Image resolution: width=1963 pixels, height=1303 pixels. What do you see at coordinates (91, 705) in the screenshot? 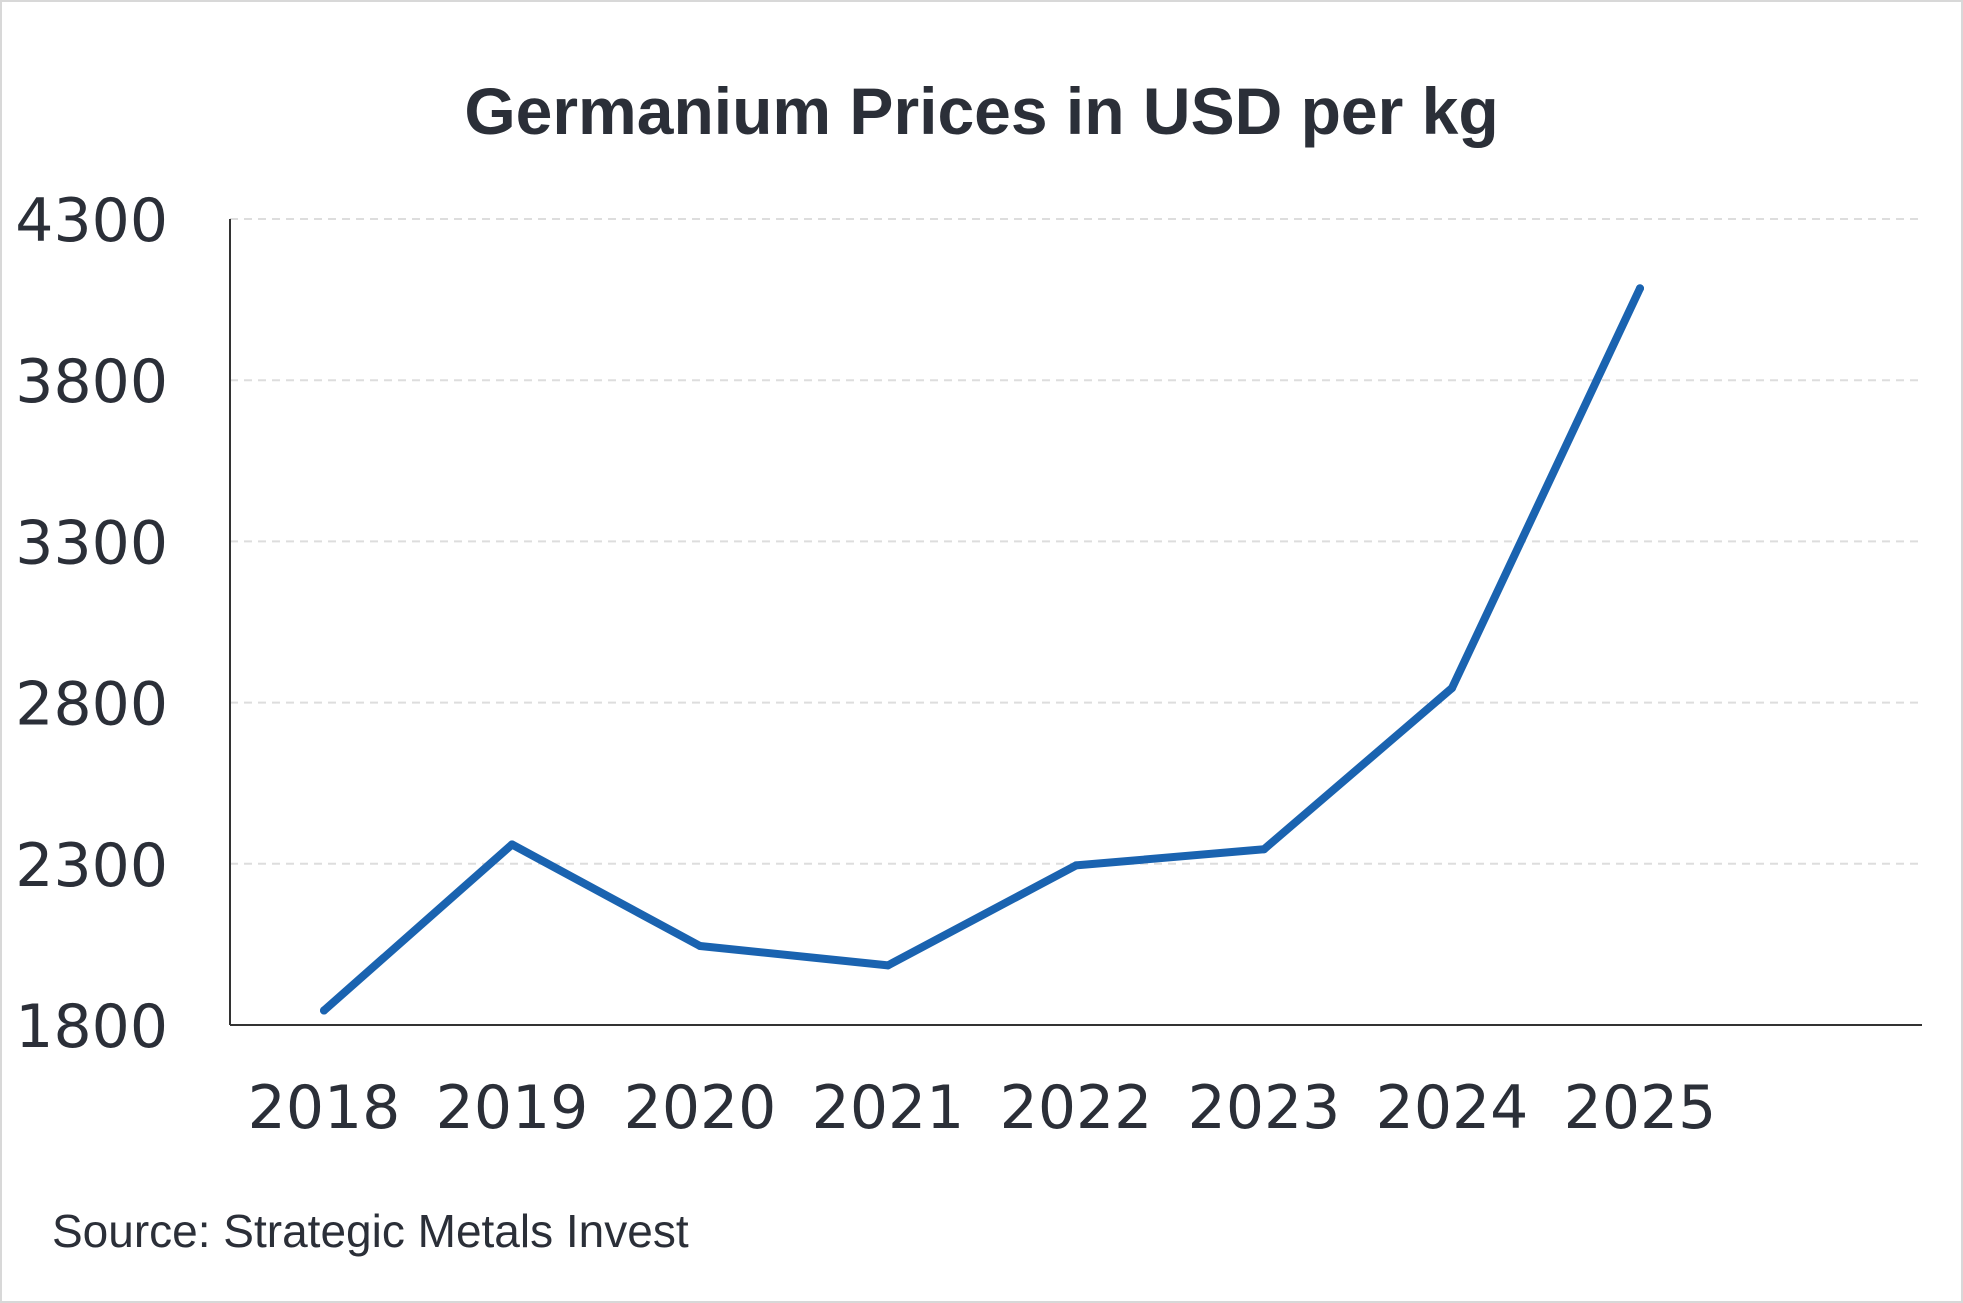
I see `y-tick-label: 2800` at bounding box center [91, 705].